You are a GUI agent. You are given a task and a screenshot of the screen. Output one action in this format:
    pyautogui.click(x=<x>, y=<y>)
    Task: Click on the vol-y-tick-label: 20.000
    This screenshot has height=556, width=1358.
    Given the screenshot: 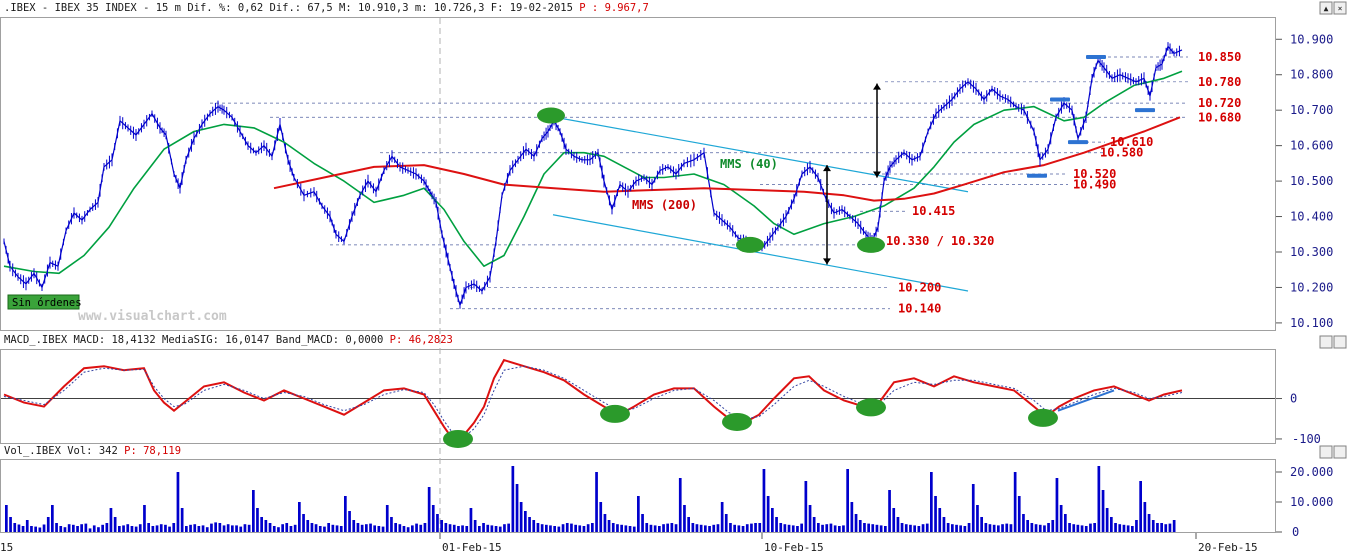 What is the action you would take?
    pyautogui.click(x=1311, y=472)
    